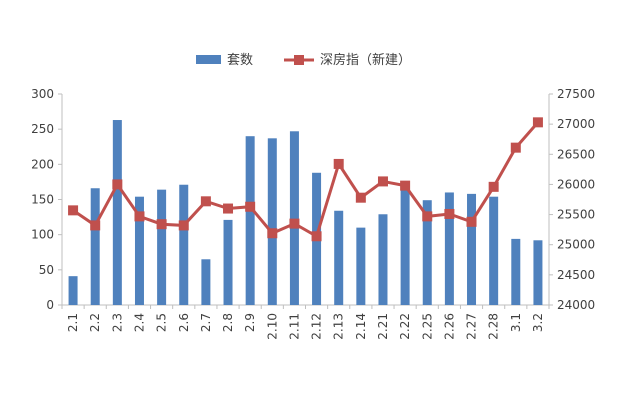  Describe the element at coordinates (405, 326) in the screenshot. I see `x-tick-label: 2.22` at that location.